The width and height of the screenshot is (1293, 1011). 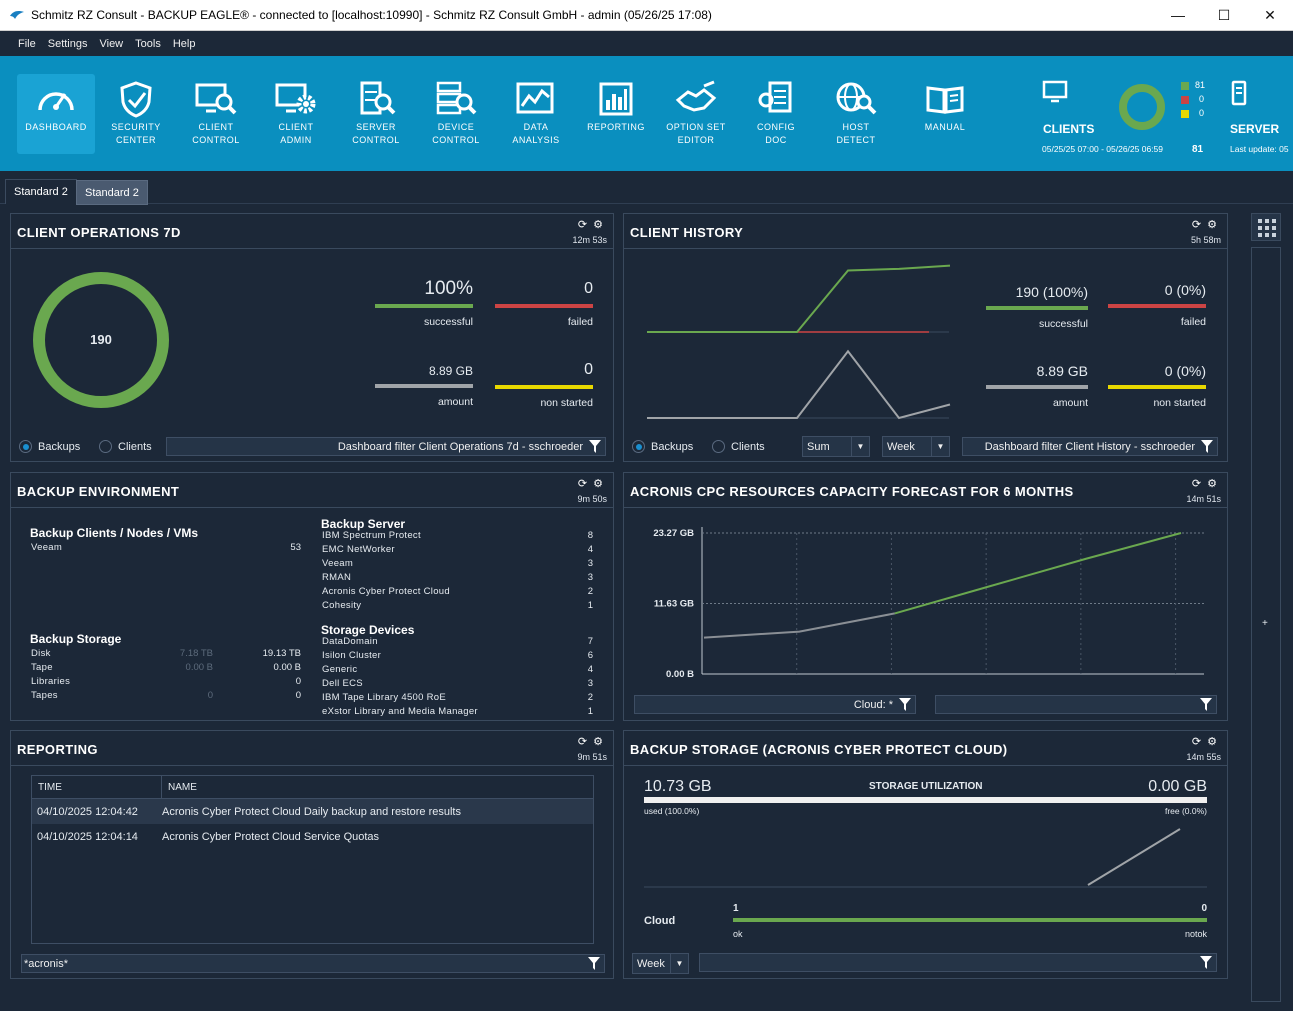 What do you see at coordinates (338, 563) in the screenshot?
I see `server-row: Veeam` at bounding box center [338, 563].